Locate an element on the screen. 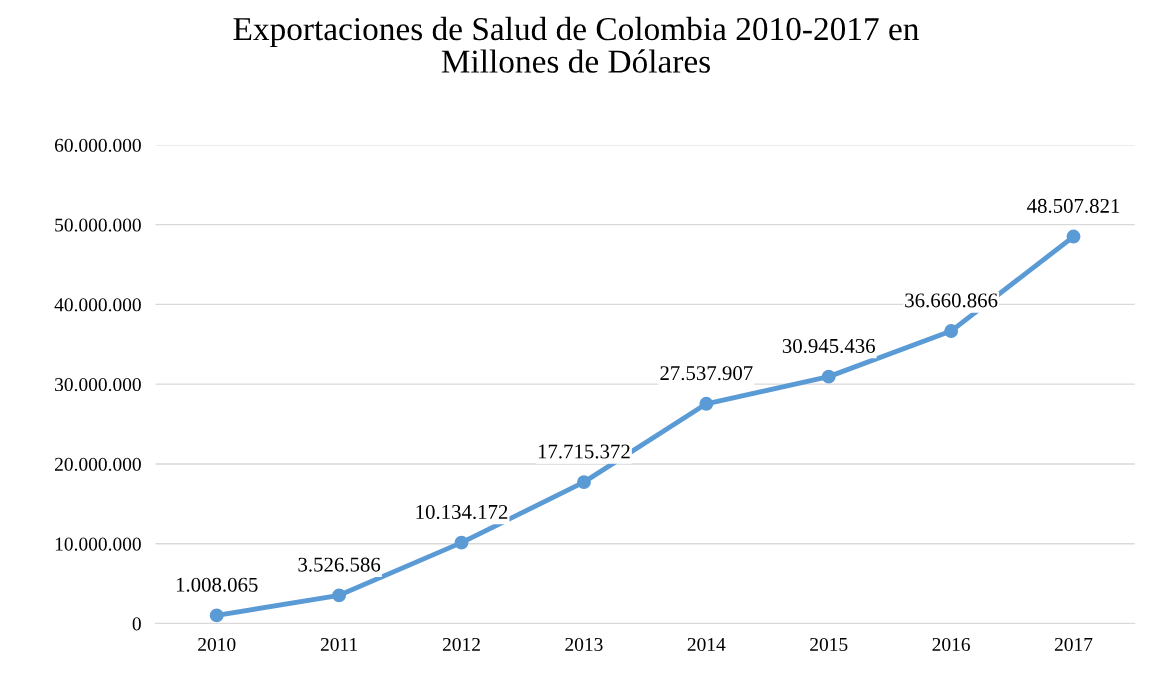 The image size is (1152, 674). data-label: 10.134.172 is located at coordinates (462, 512).